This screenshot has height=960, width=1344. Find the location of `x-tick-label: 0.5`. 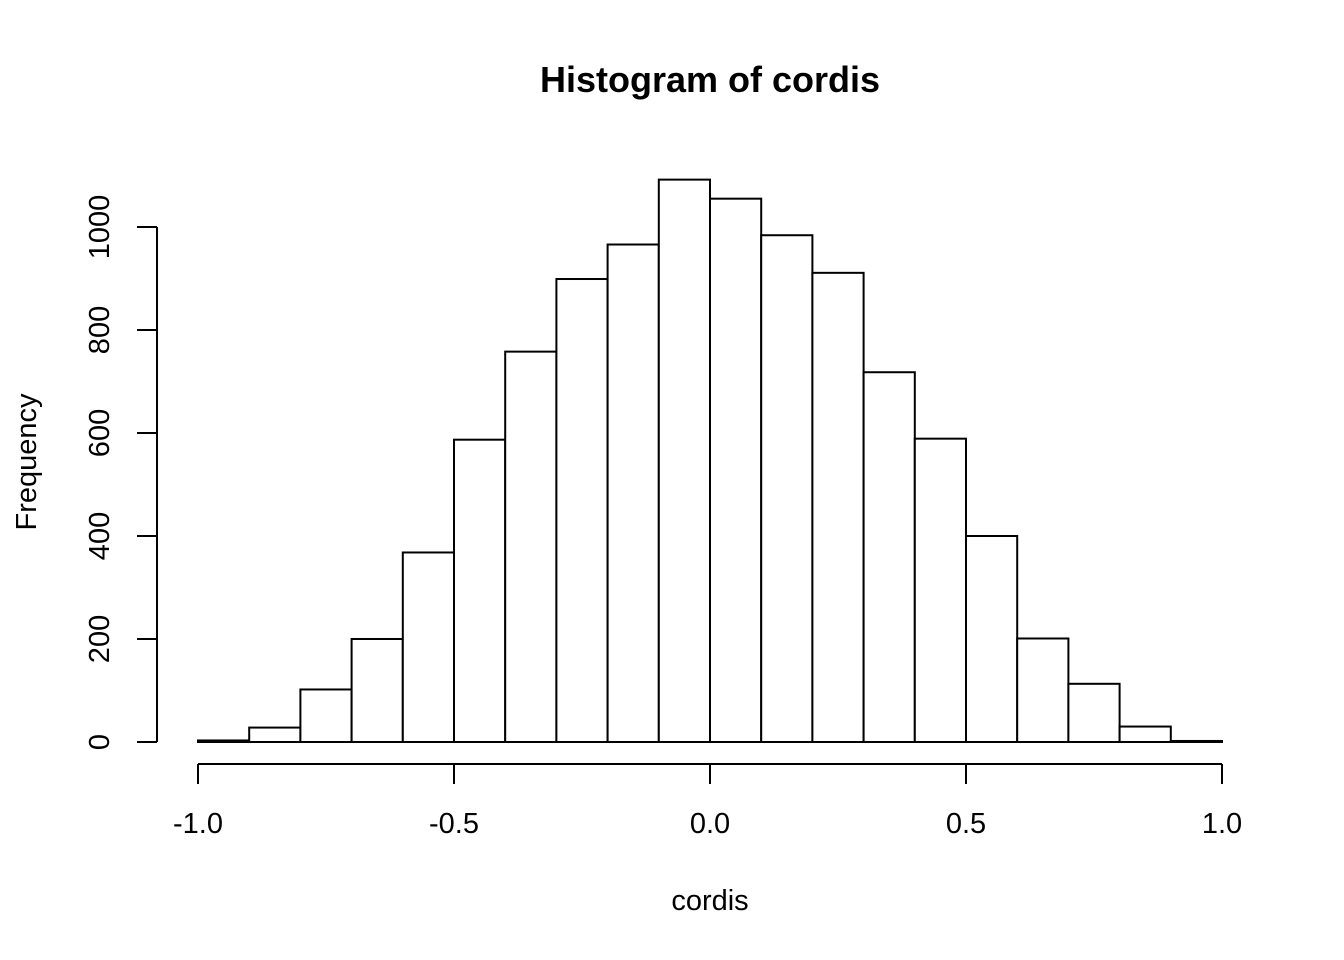

x-tick-label: 0.5 is located at coordinates (966, 824).